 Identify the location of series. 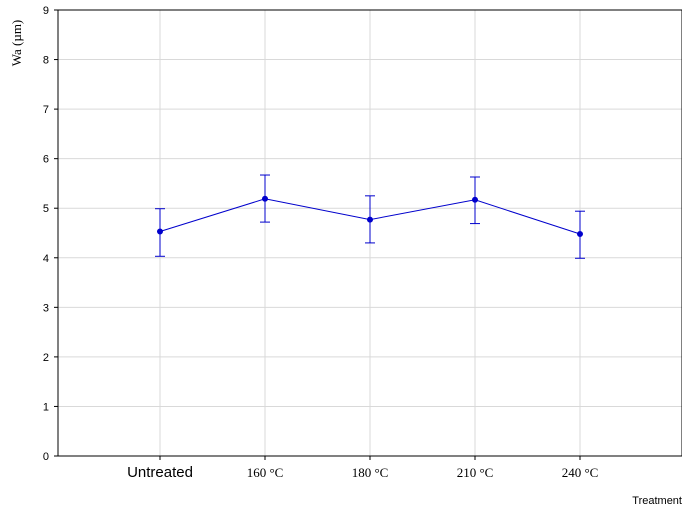
(370, 216).